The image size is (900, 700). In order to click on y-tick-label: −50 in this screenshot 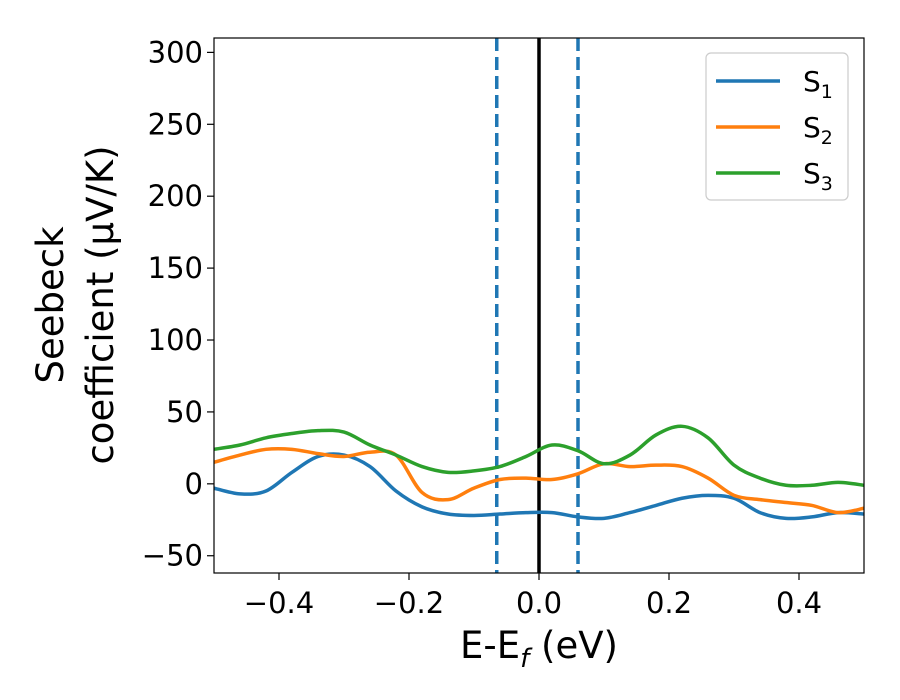, I will do `click(172, 556)`.